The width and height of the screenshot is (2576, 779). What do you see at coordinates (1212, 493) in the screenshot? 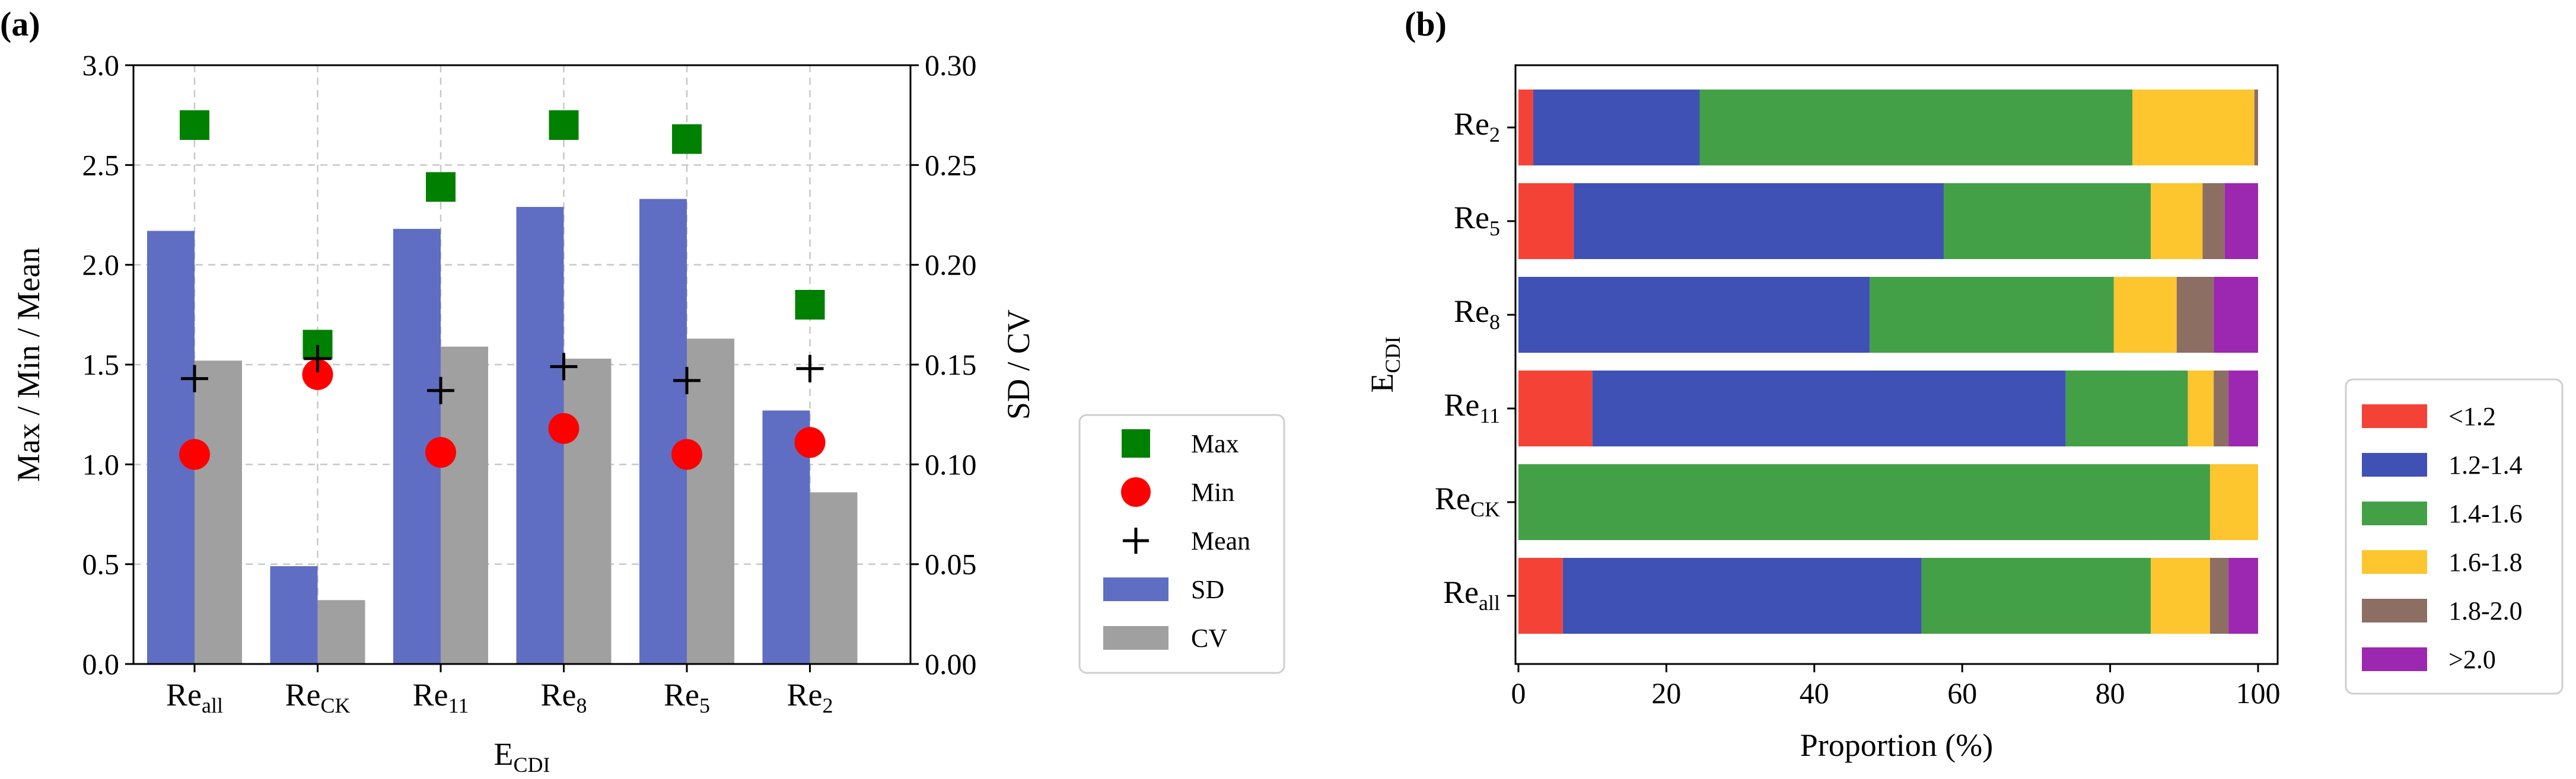
I see `legend-label: Min` at bounding box center [1212, 493].